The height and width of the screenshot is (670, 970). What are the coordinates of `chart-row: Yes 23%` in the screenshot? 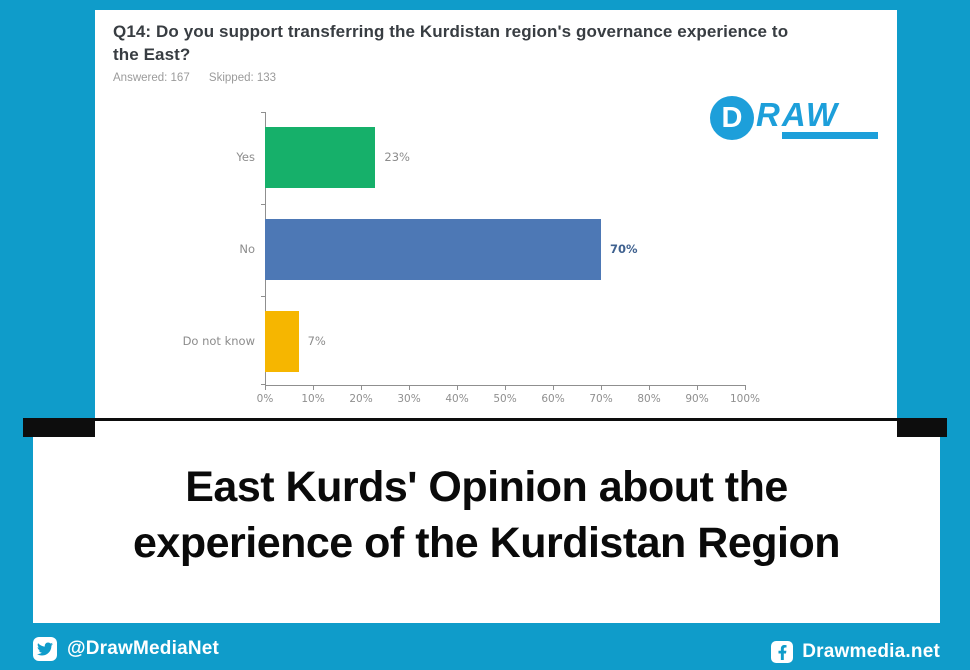 It's located at (496, 157).